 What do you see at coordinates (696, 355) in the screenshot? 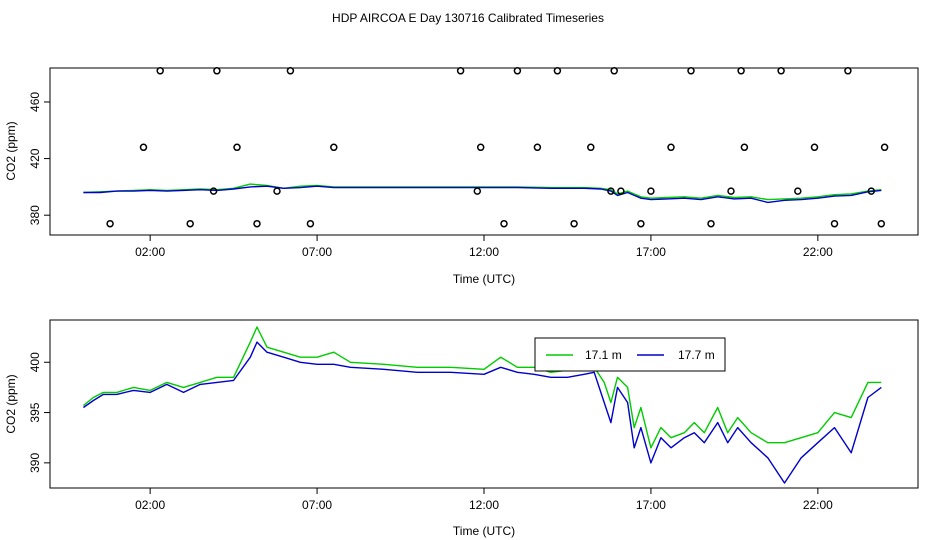
I see `legend-label-17-7m: 17.7 m` at bounding box center [696, 355].